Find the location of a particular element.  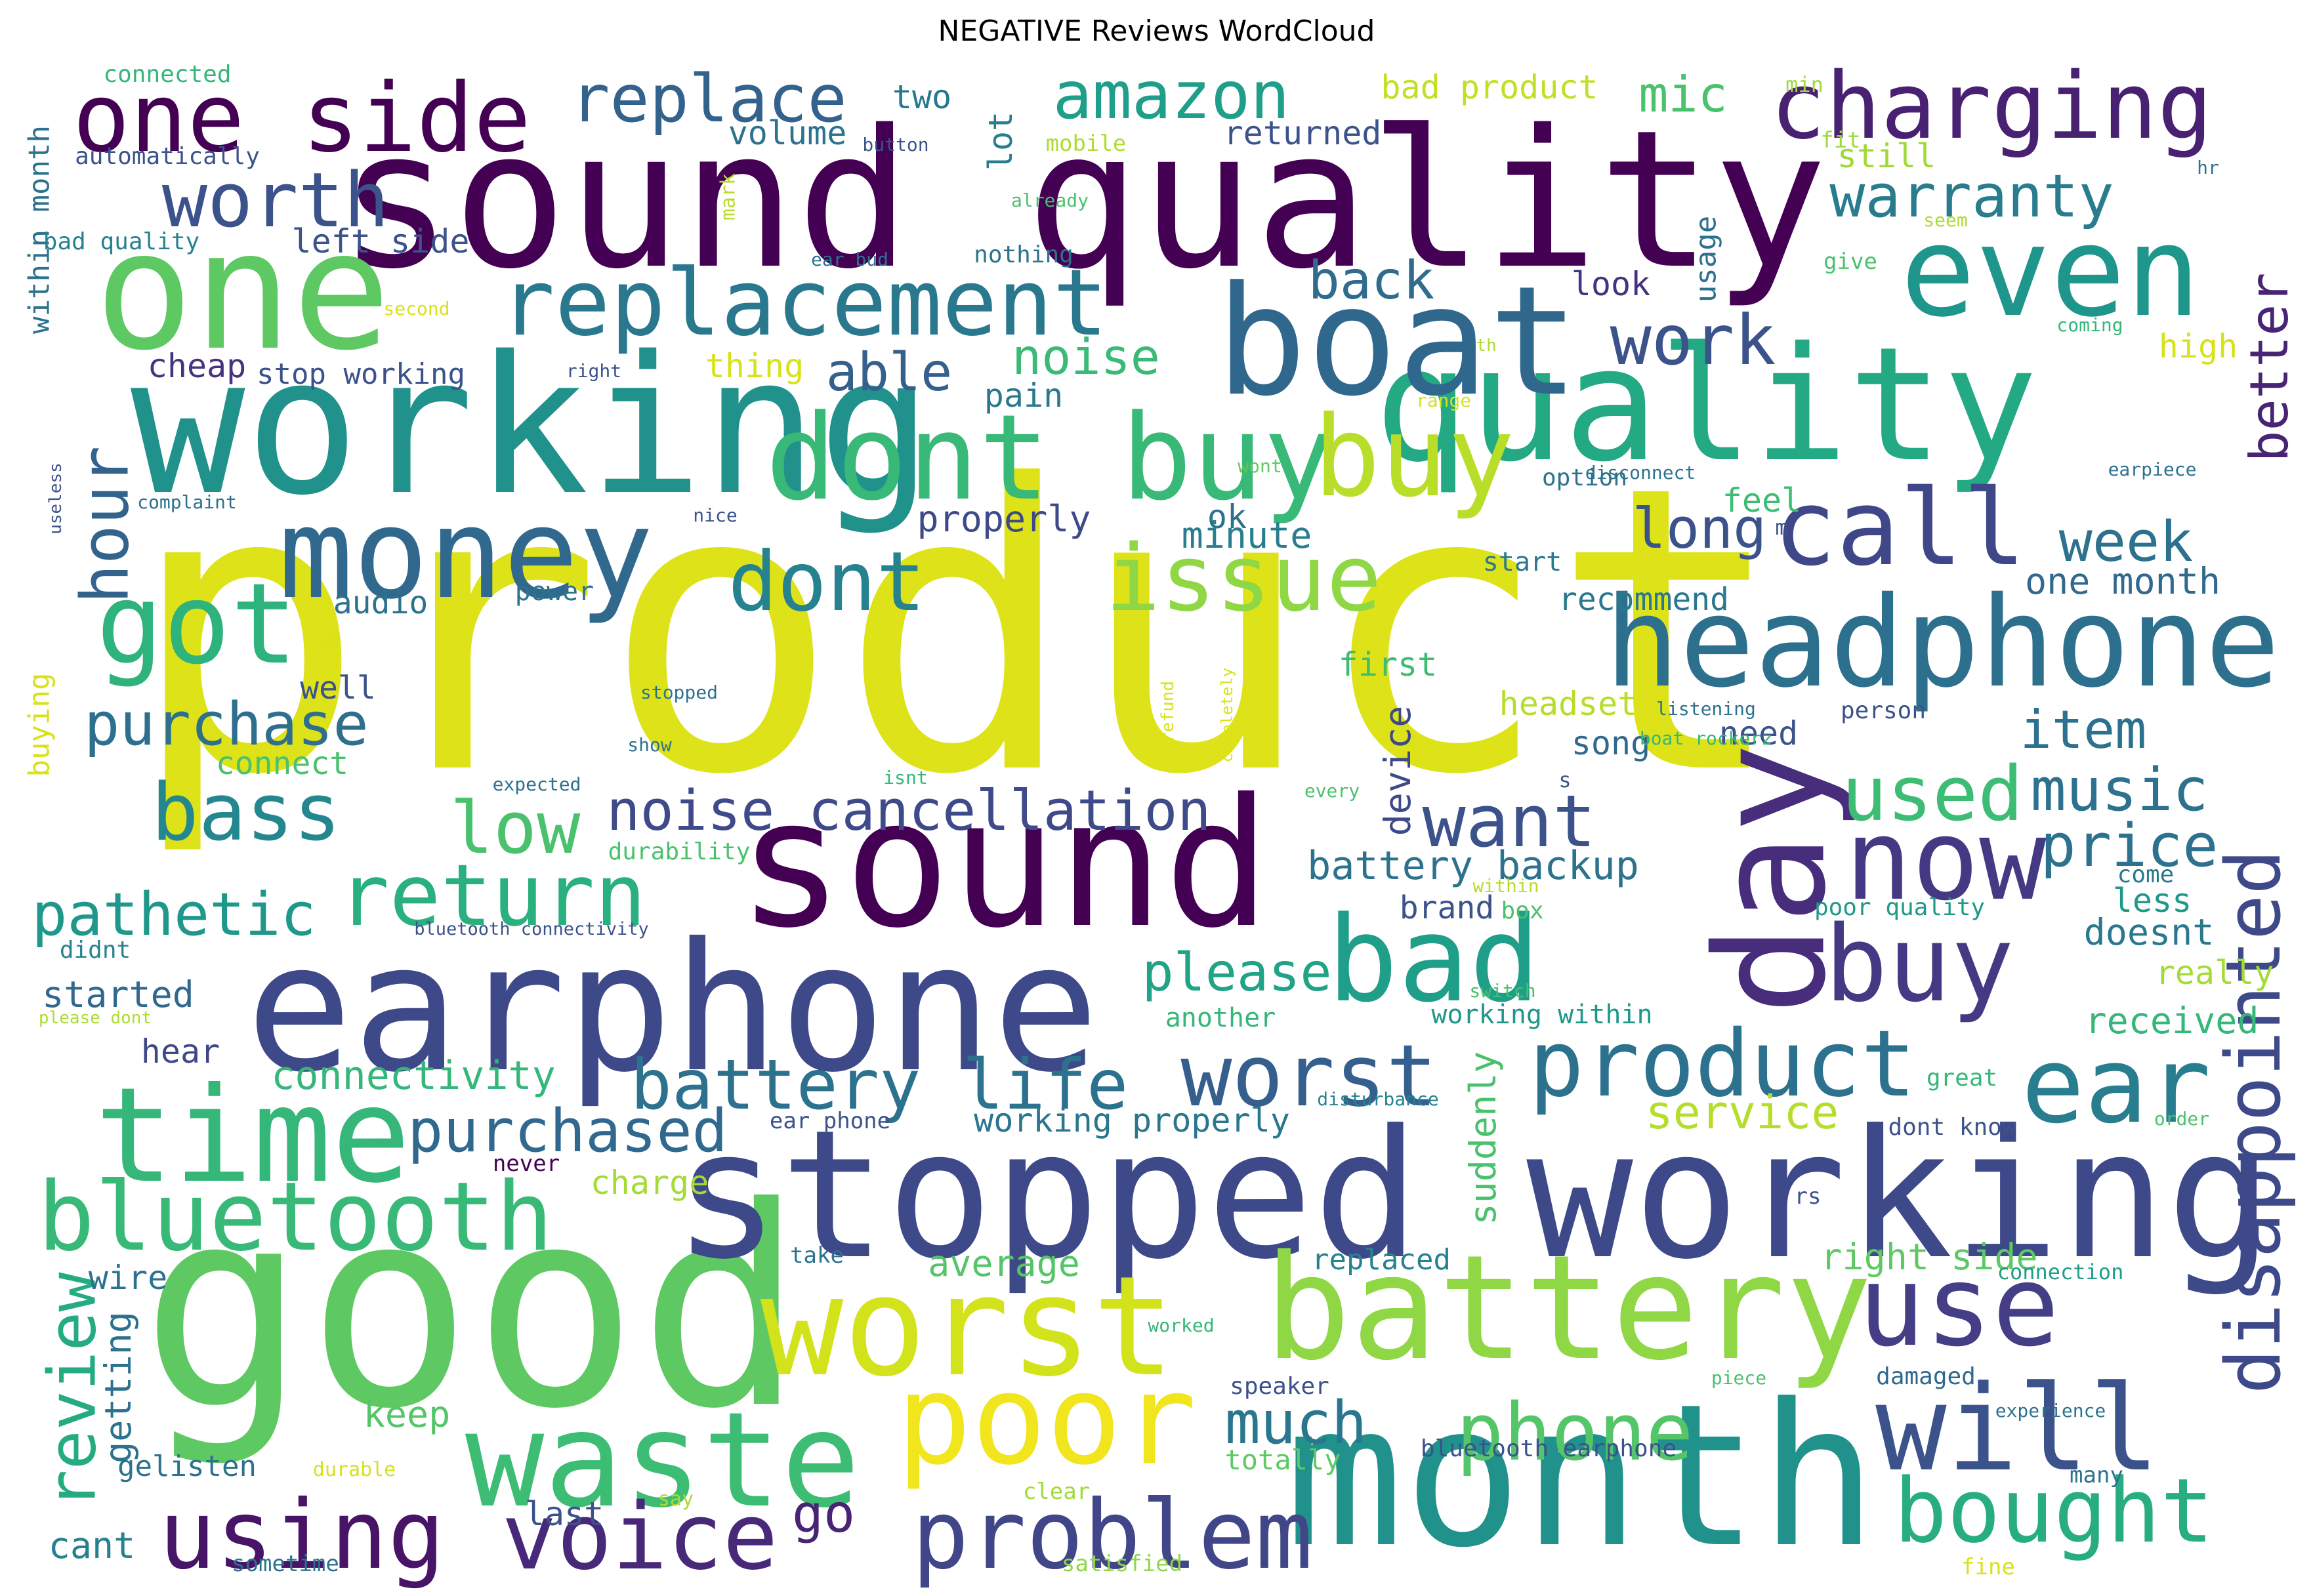

word-m: m is located at coordinates (1781, 527).